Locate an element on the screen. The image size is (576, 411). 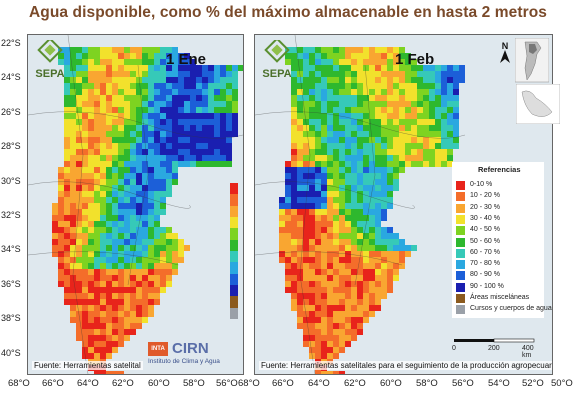
province-boundary is located at coordinates (109, 195).